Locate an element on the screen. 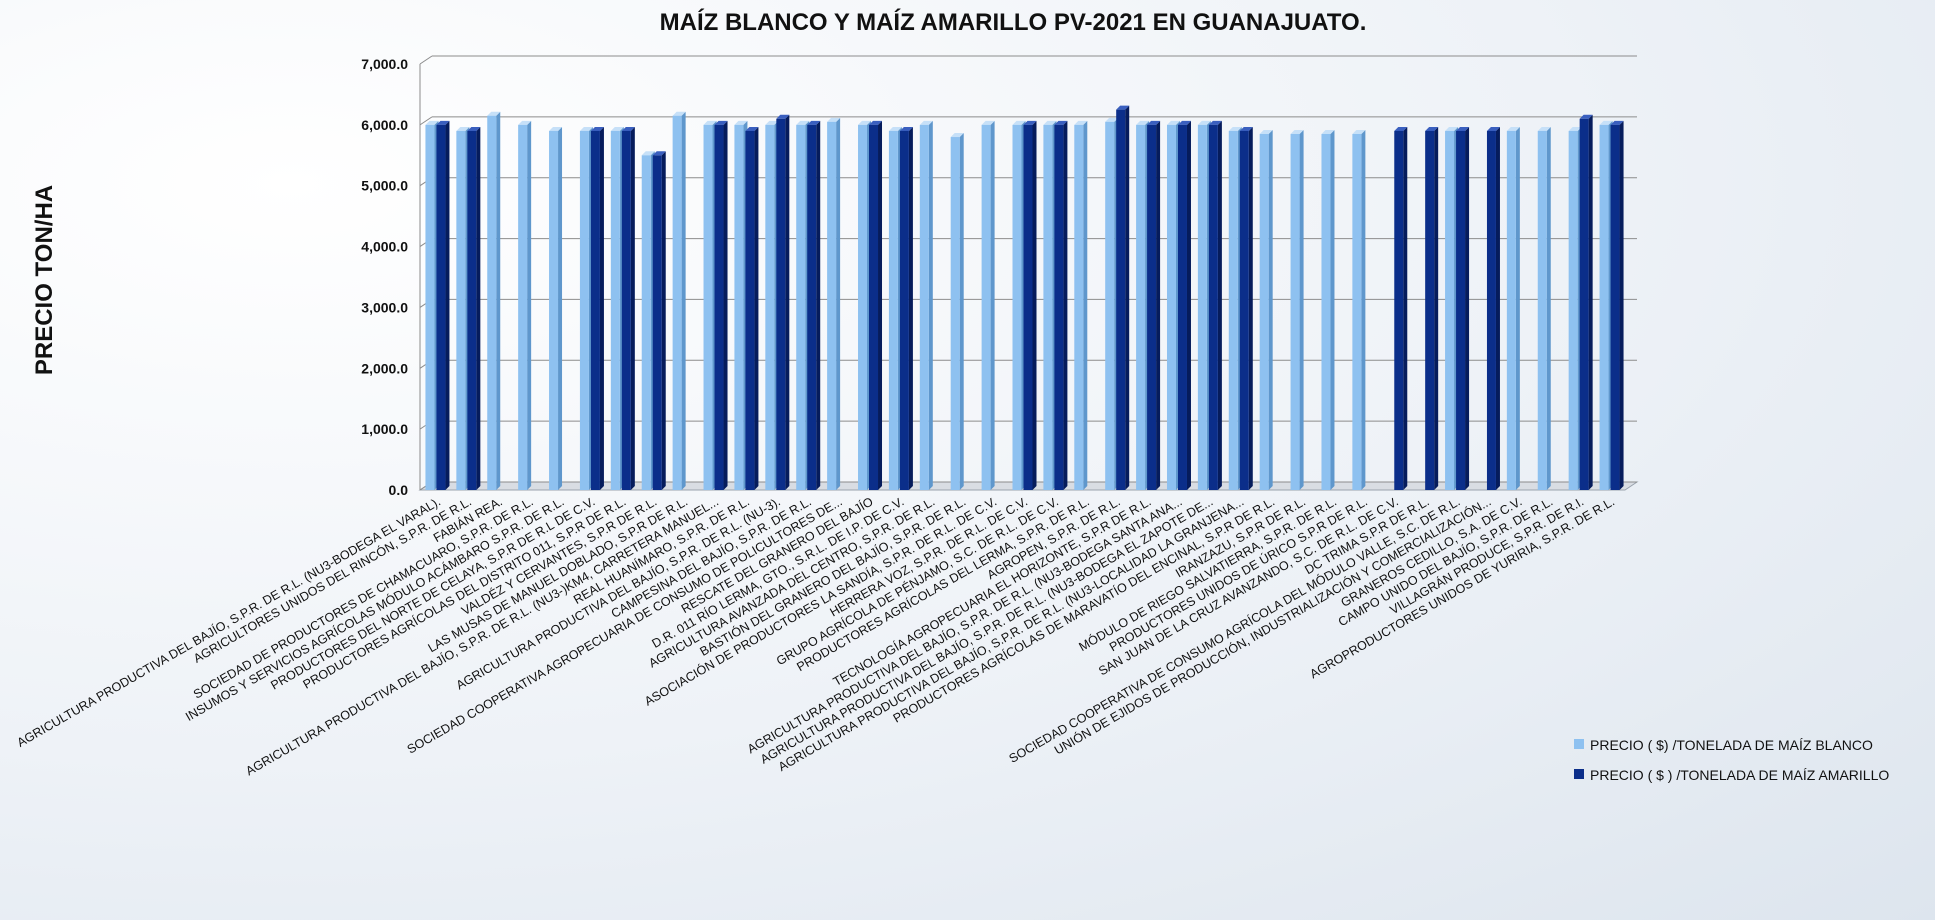 The image size is (1935, 920). y-tick-label: 6,000.0 is located at coordinates (384, 125).